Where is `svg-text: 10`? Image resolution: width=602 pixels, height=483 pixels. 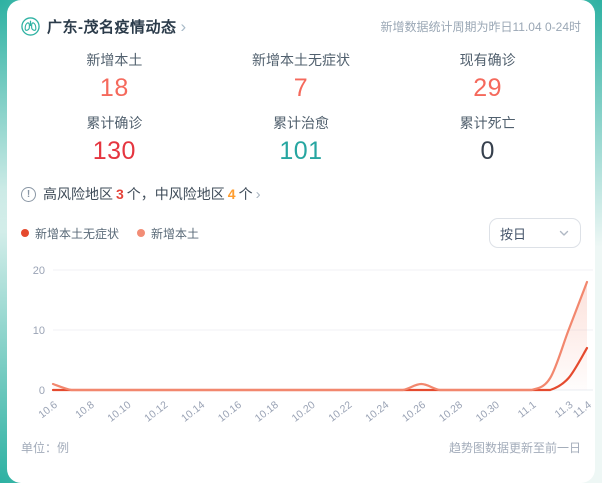
svg-text: 10 is located at coordinates (39, 331).